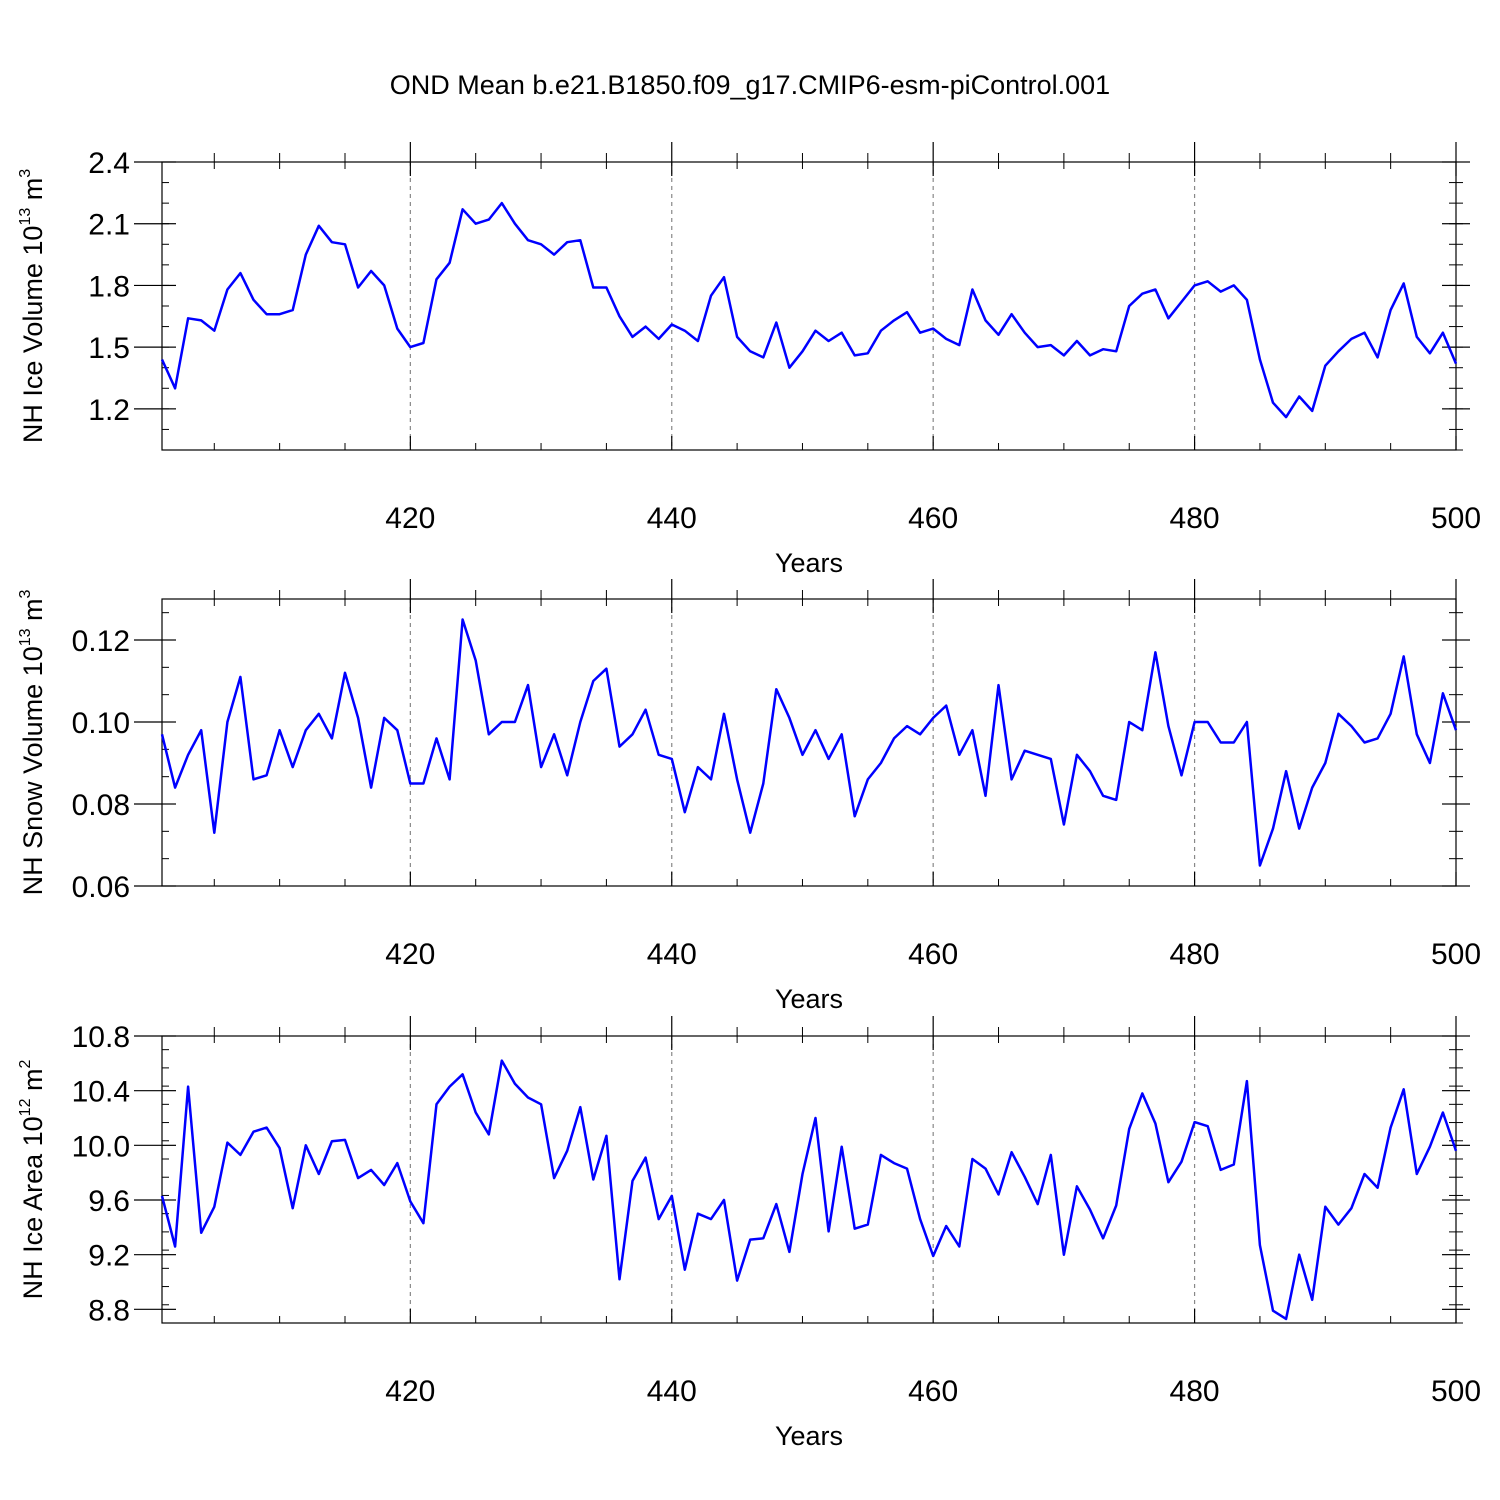 The image size is (1500, 1500). I want to click on y-tick-label: 1.8, so click(109, 286).